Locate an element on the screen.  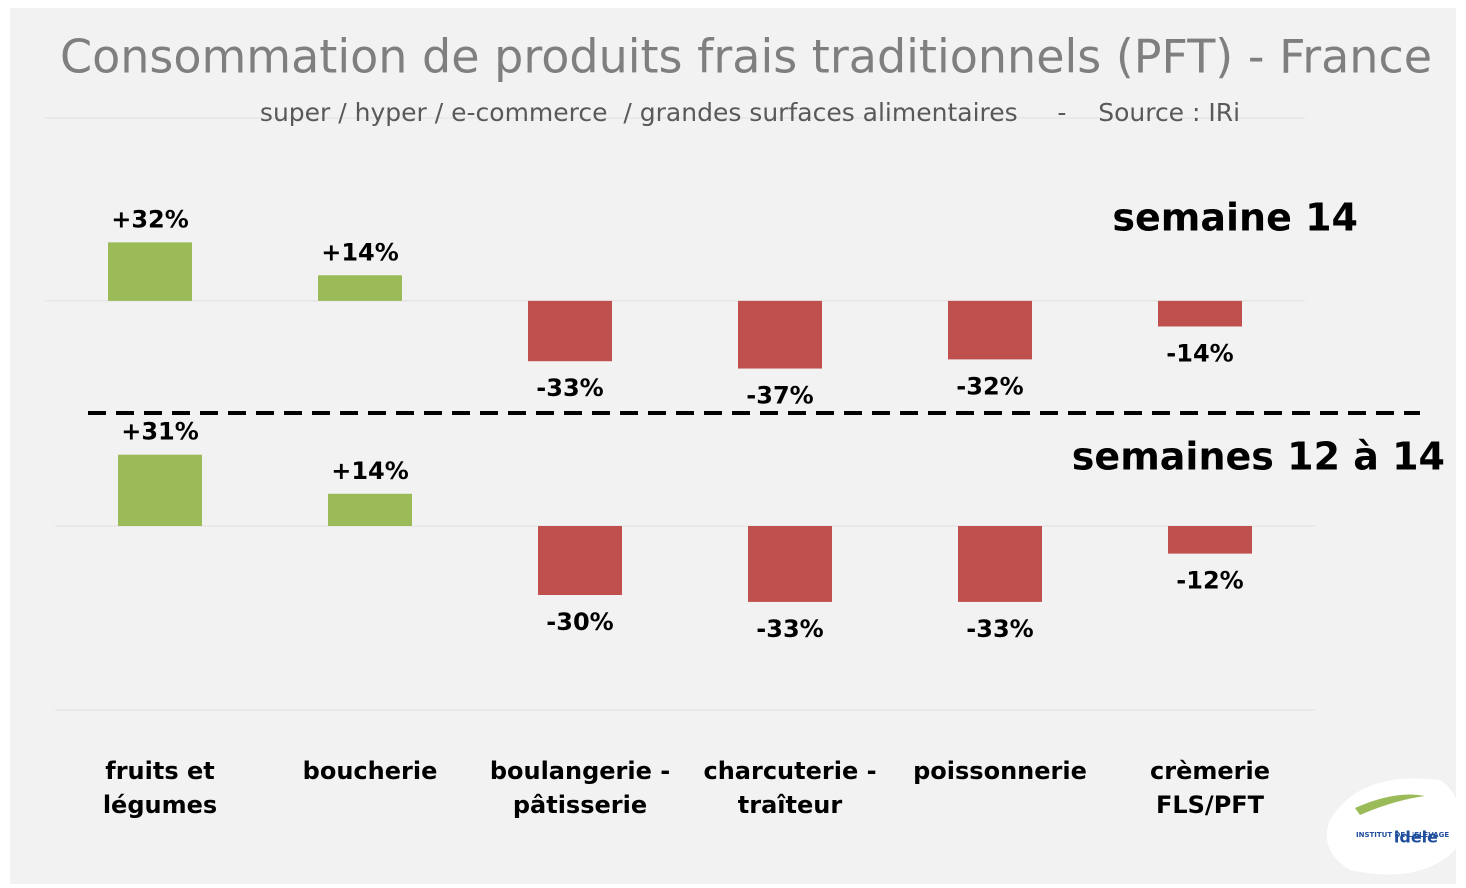
logo-name: idele is located at coordinates (1416, 837).